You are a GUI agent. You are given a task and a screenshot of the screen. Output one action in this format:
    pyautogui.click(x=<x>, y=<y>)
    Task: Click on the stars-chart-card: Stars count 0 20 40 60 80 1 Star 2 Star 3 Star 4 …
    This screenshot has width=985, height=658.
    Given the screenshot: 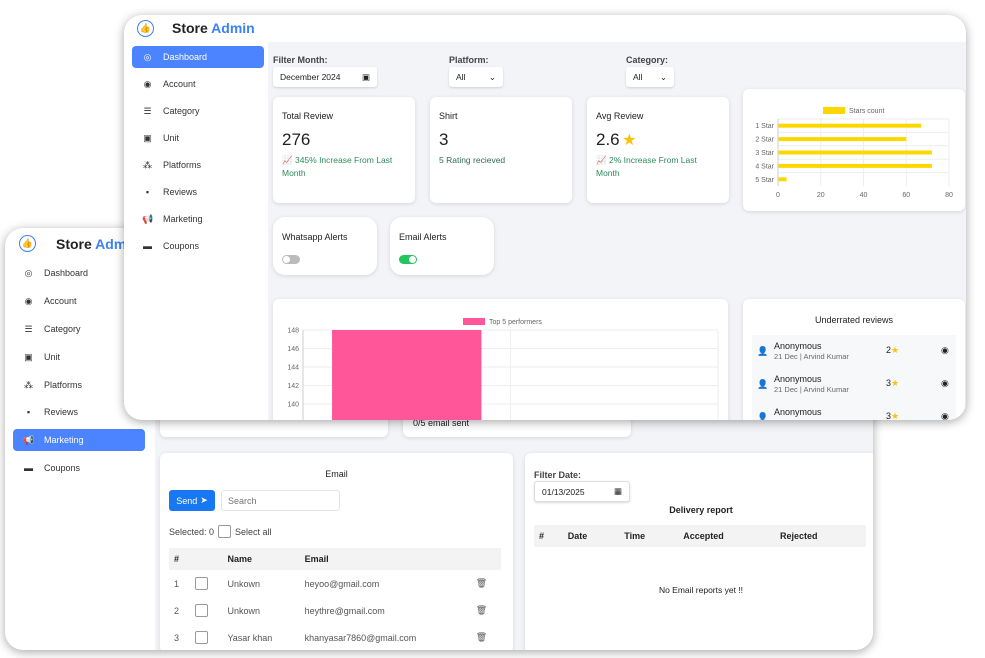 What is the action you would take?
    pyautogui.click(x=854, y=150)
    